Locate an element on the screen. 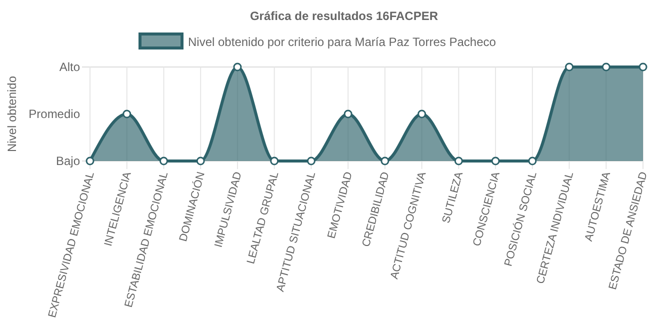  chart-title: Gráfica de resultados 16FACPER is located at coordinates (344, 16).